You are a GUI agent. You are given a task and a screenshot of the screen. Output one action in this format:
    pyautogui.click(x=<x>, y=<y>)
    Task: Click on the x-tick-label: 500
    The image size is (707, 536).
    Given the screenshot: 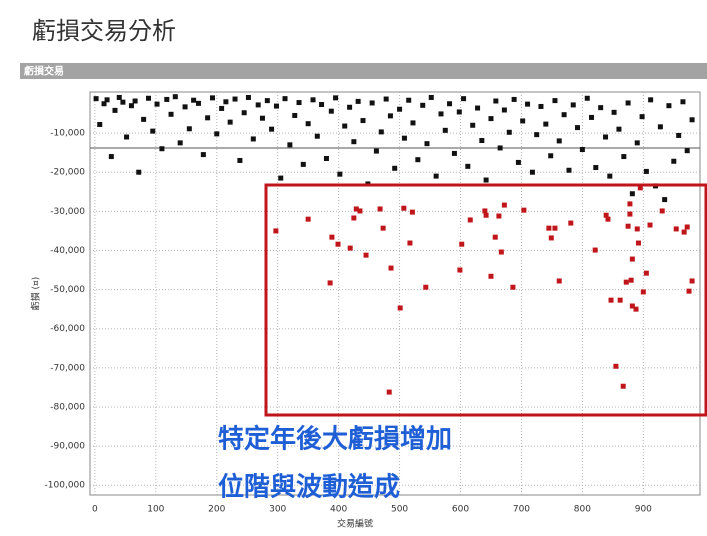 What is the action you would take?
    pyautogui.click(x=399, y=510)
    